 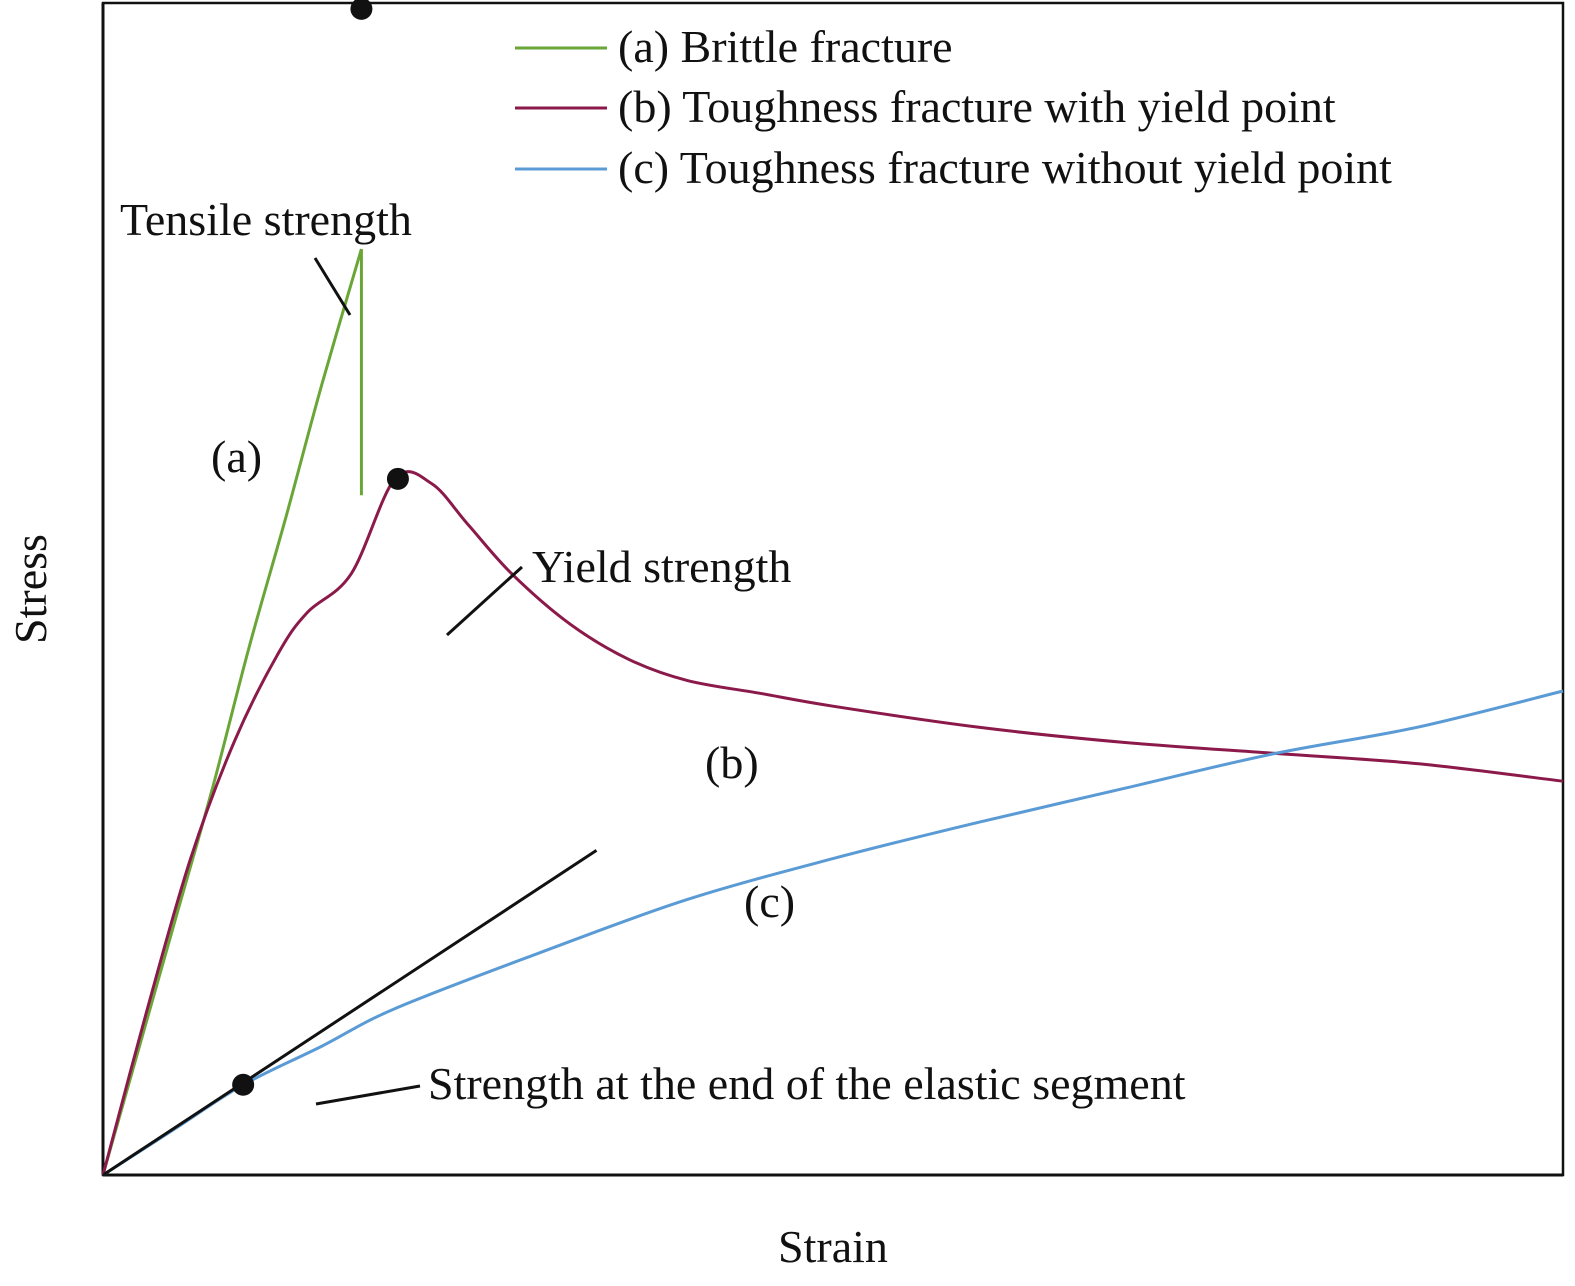 What do you see at coordinates (769, 901) in the screenshot?
I see `series-c-label: (c)` at bounding box center [769, 901].